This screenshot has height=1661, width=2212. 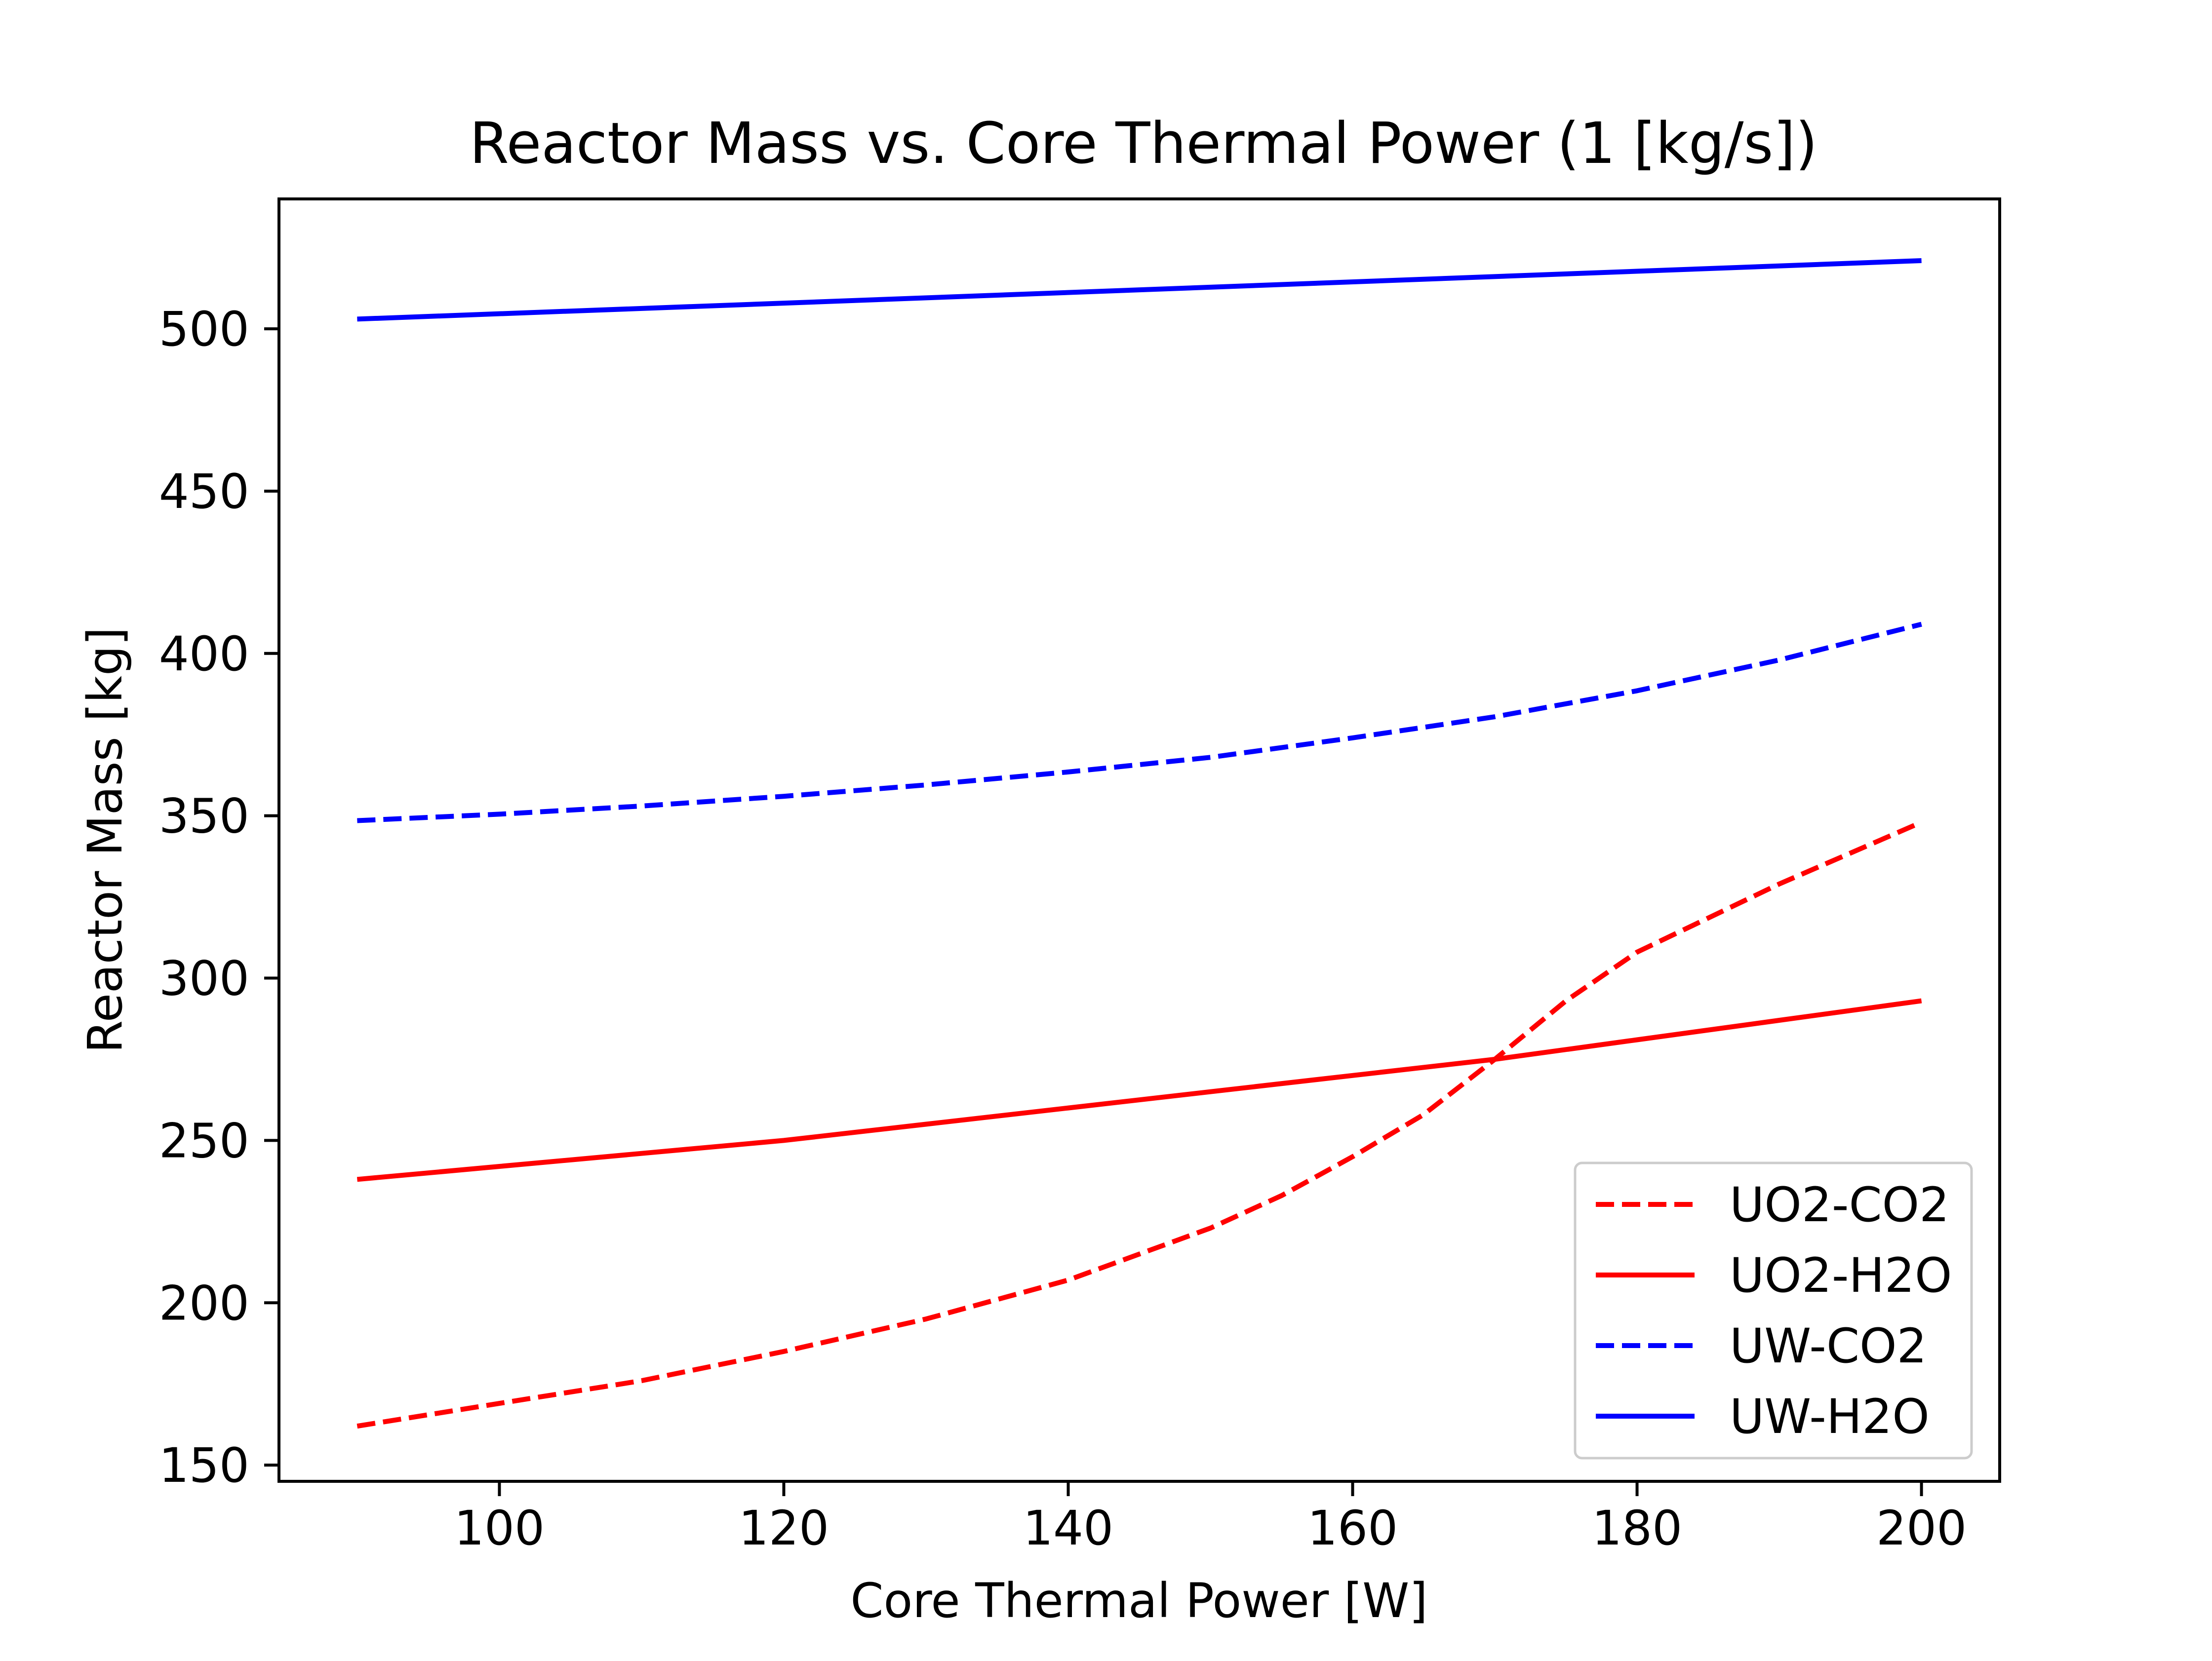 I want to click on y-tick-label: 450, so click(x=204, y=491).